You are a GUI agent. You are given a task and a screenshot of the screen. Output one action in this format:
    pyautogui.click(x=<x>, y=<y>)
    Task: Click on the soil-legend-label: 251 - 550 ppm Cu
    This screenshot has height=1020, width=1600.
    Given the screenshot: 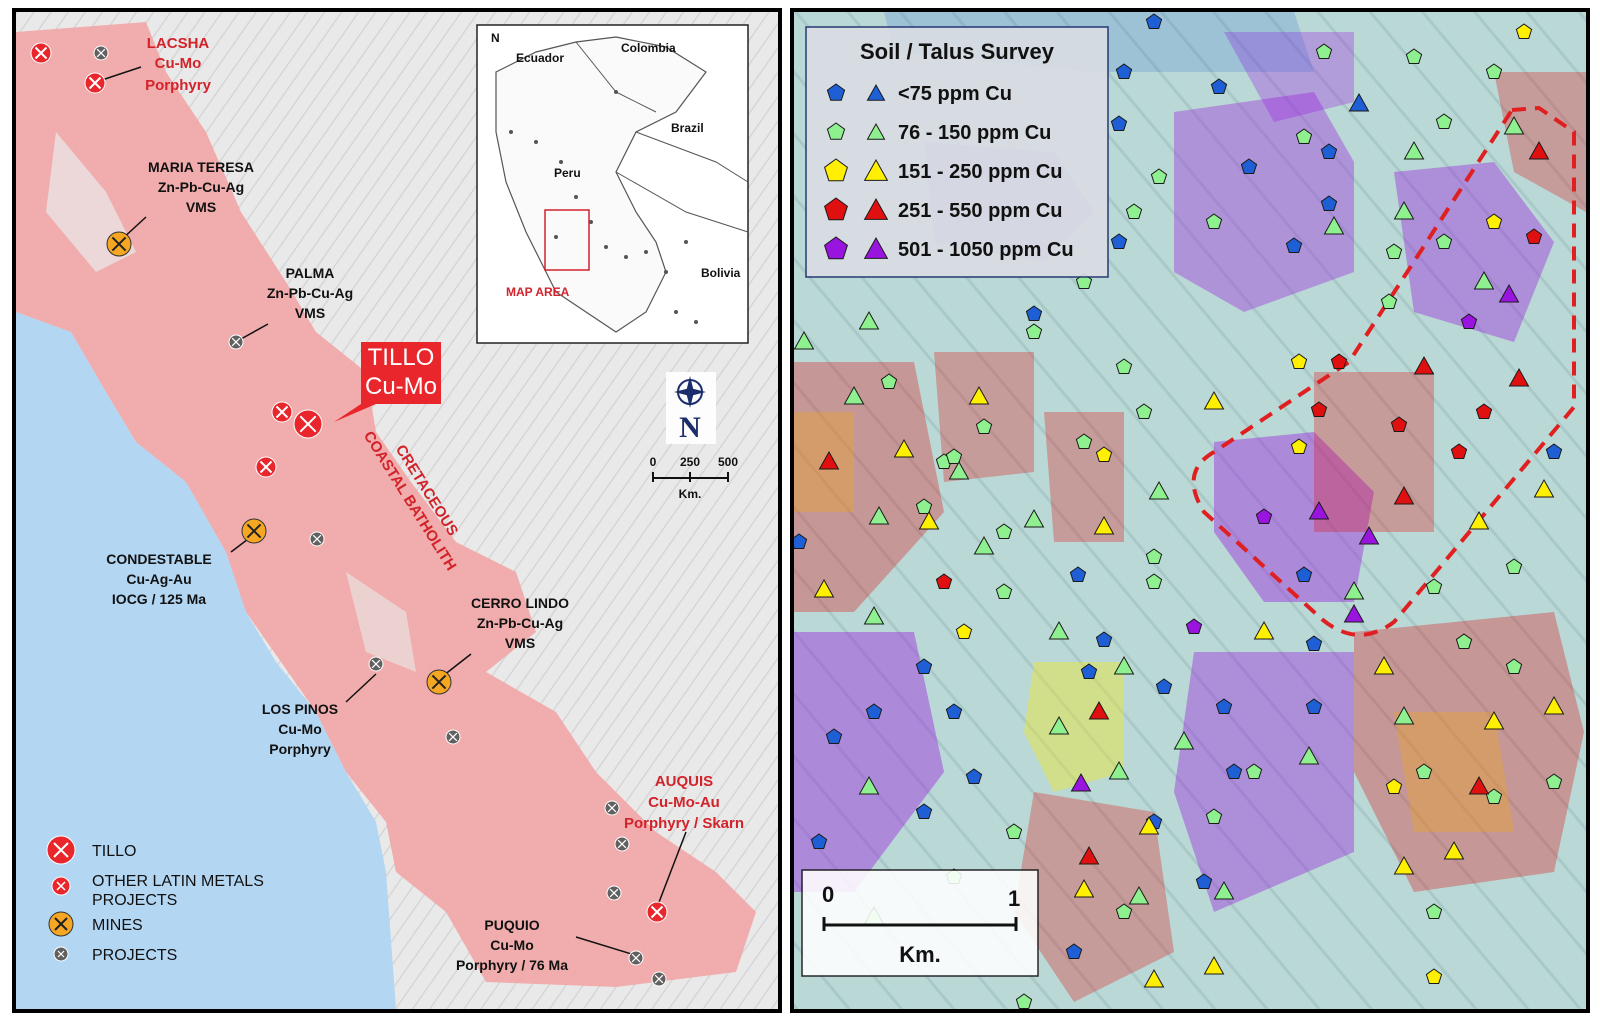 What is the action you would take?
    pyautogui.click(x=980, y=211)
    